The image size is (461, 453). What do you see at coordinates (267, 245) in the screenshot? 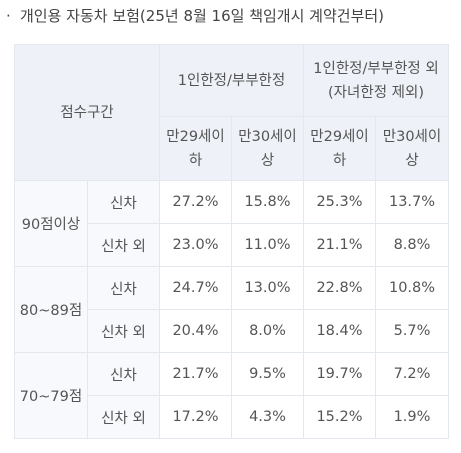
I see `rate-cell: 11.0%` at bounding box center [267, 245].